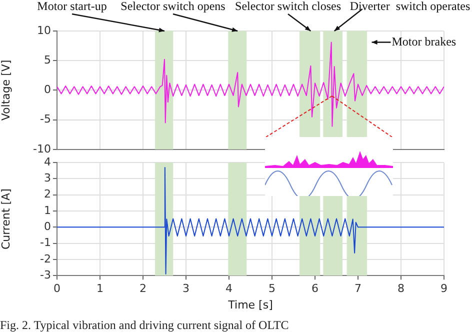 Image resolution: width=474 pixels, height=334 pixels. Describe the element at coordinates (143, 289) in the screenshot. I see `x-tick-label: 2` at that location.